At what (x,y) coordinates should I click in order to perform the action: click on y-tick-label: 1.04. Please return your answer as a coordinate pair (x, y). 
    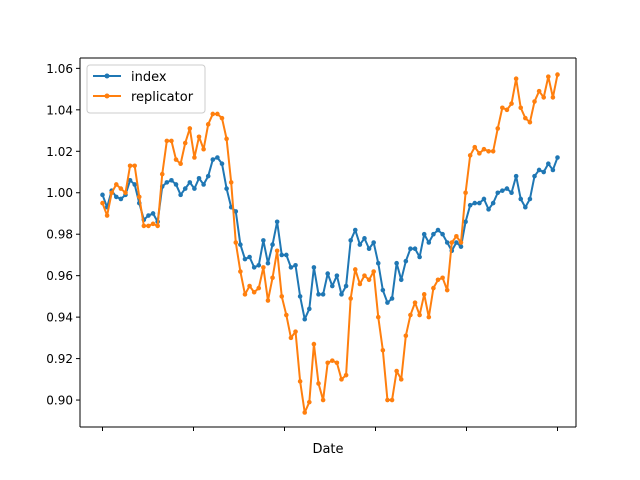
    Looking at the image, I should click on (59, 110).